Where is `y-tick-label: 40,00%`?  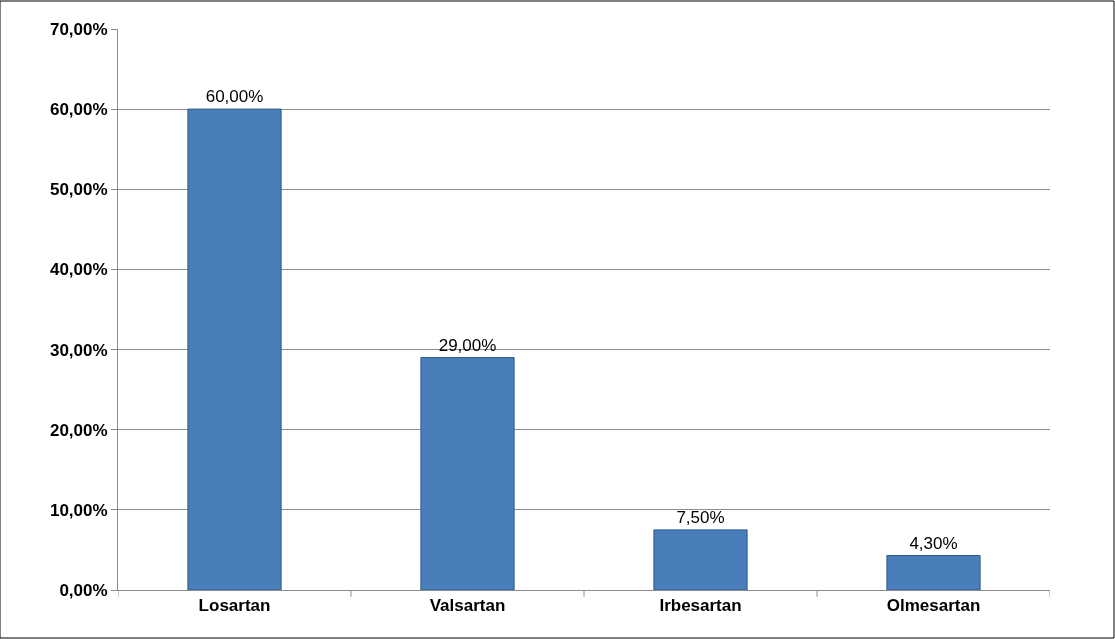
y-tick-label: 40,00% is located at coordinates (78, 270).